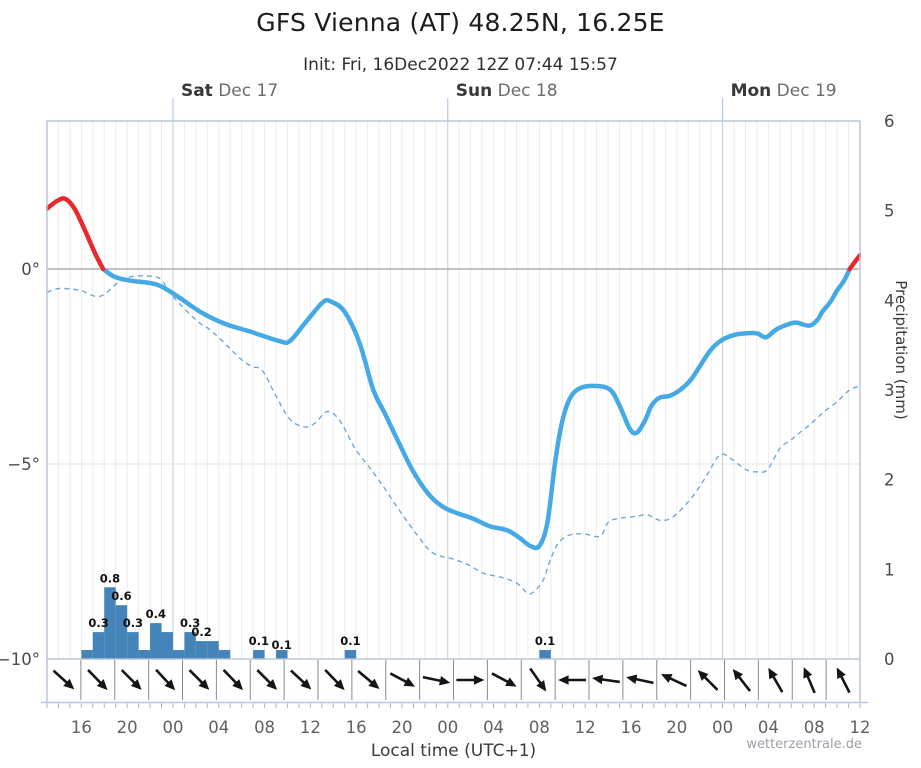 Image resolution: width=921 pixels, height=768 pixels. What do you see at coordinates (316, 623) in the screenshot?
I see `precip-bars` at bounding box center [316, 623].